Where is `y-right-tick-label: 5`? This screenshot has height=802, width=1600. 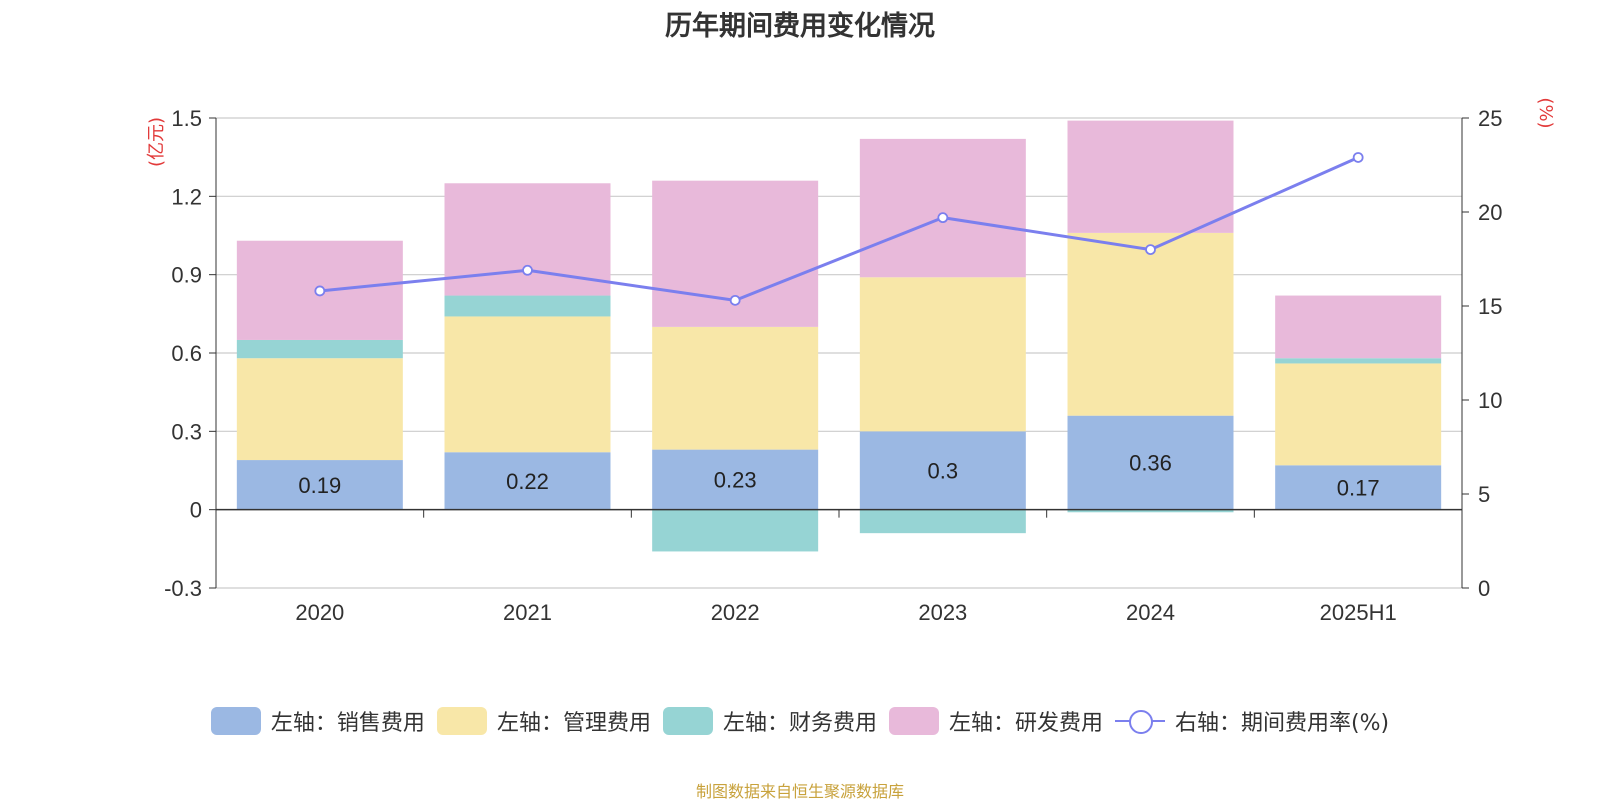 y-right-tick-label: 5 is located at coordinates (1484, 494).